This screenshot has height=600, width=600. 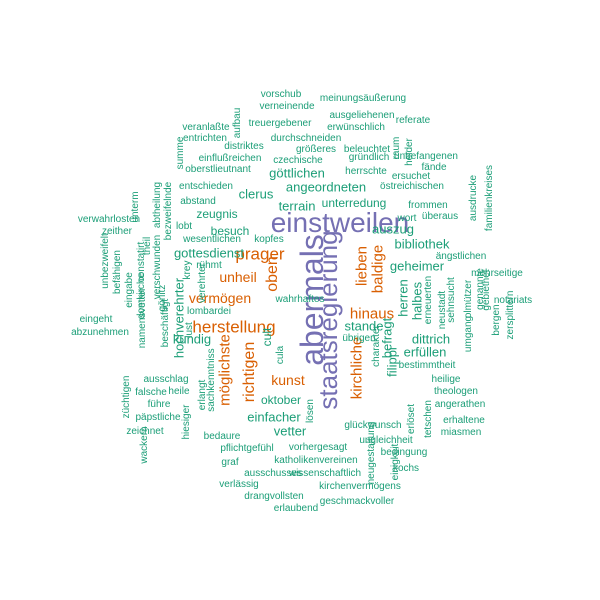 I want to click on cloud-word: angerathen, so click(x=460, y=404).